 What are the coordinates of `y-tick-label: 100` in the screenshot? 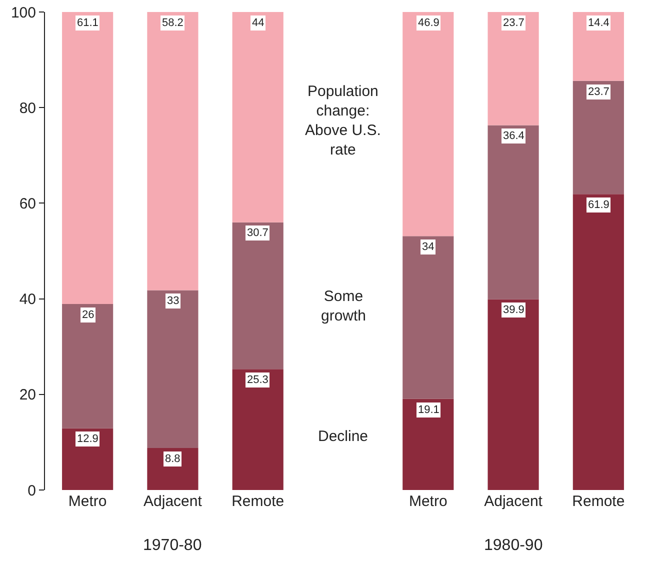 It's located at (23, 13).